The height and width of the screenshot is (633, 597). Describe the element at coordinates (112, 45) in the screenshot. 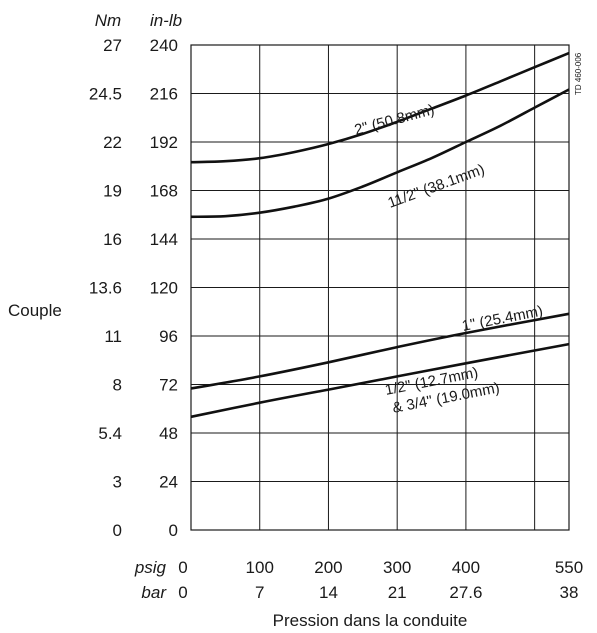

I see `y-tick-label-nm: 27` at that location.